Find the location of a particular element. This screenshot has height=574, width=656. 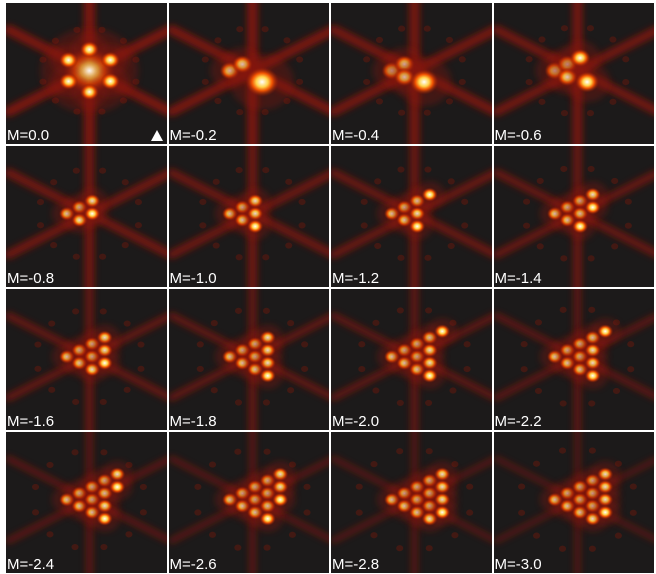

panel-label: M=-0.2 is located at coordinates (193, 135).